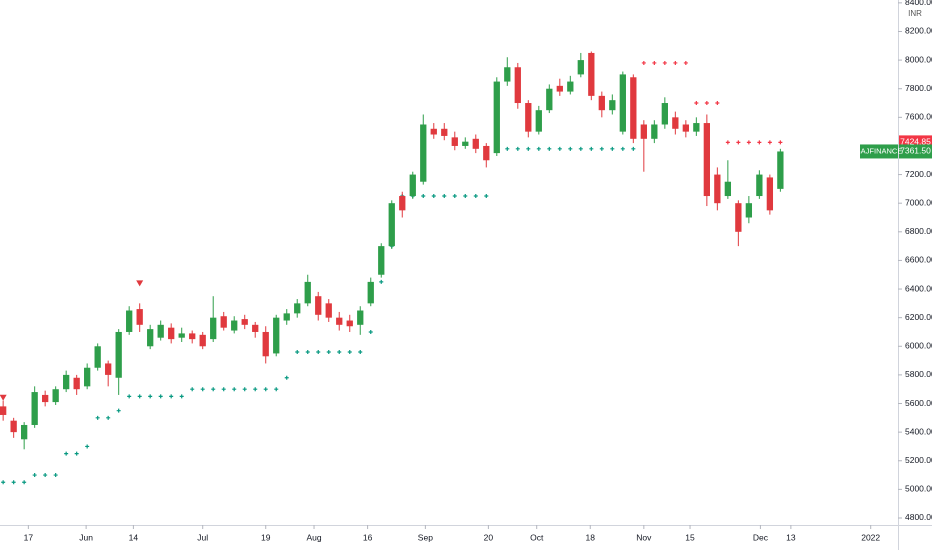  I want to click on y-tick-label: 4800.00, so click(918, 517).